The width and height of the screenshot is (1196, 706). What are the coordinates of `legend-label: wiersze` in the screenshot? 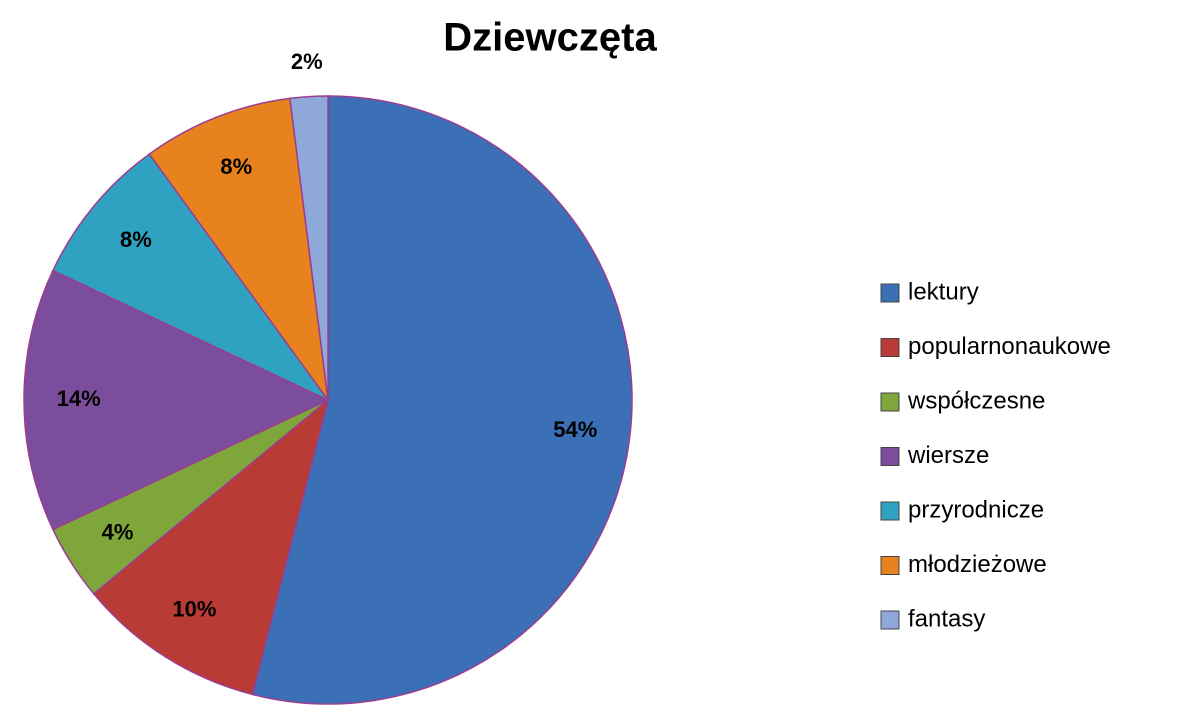 It's located at (948, 455).